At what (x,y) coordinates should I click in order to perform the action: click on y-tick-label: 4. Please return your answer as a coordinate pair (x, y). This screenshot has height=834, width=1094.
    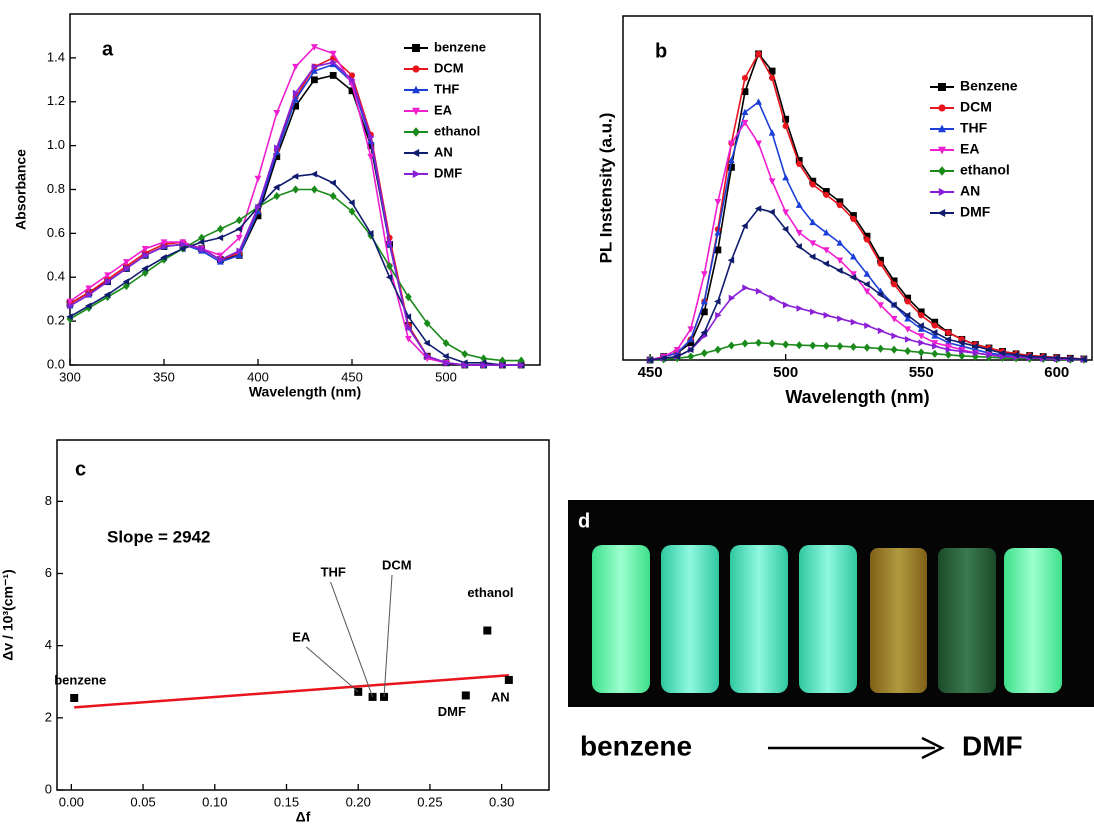
    Looking at the image, I should click on (48, 644).